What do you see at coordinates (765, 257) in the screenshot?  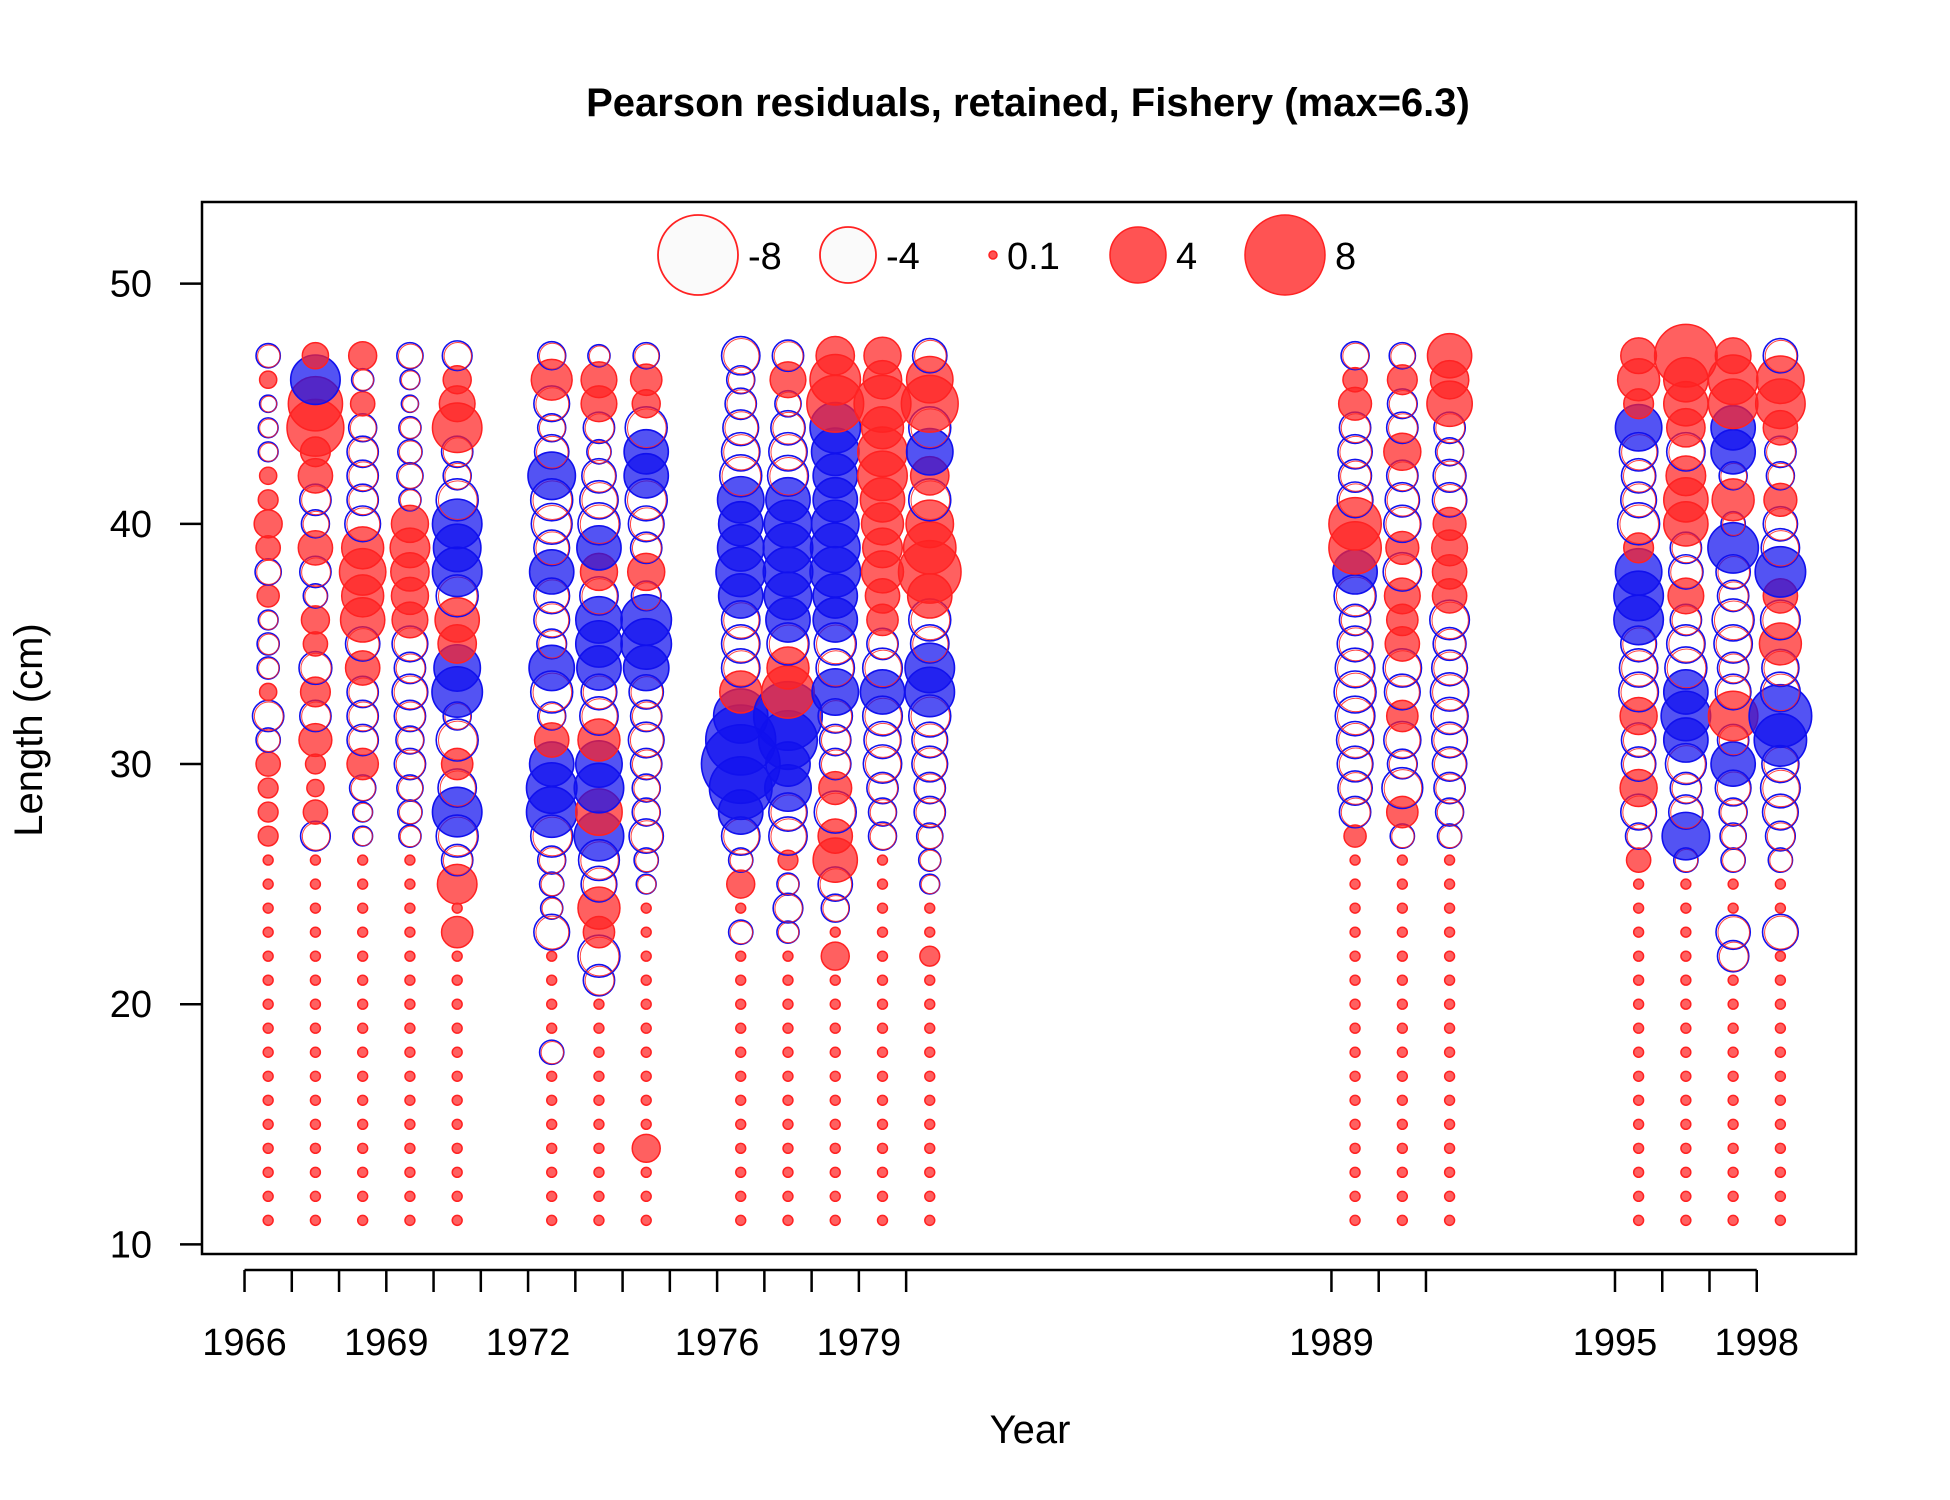 I see `legend-label: -8` at bounding box center [765, 257].